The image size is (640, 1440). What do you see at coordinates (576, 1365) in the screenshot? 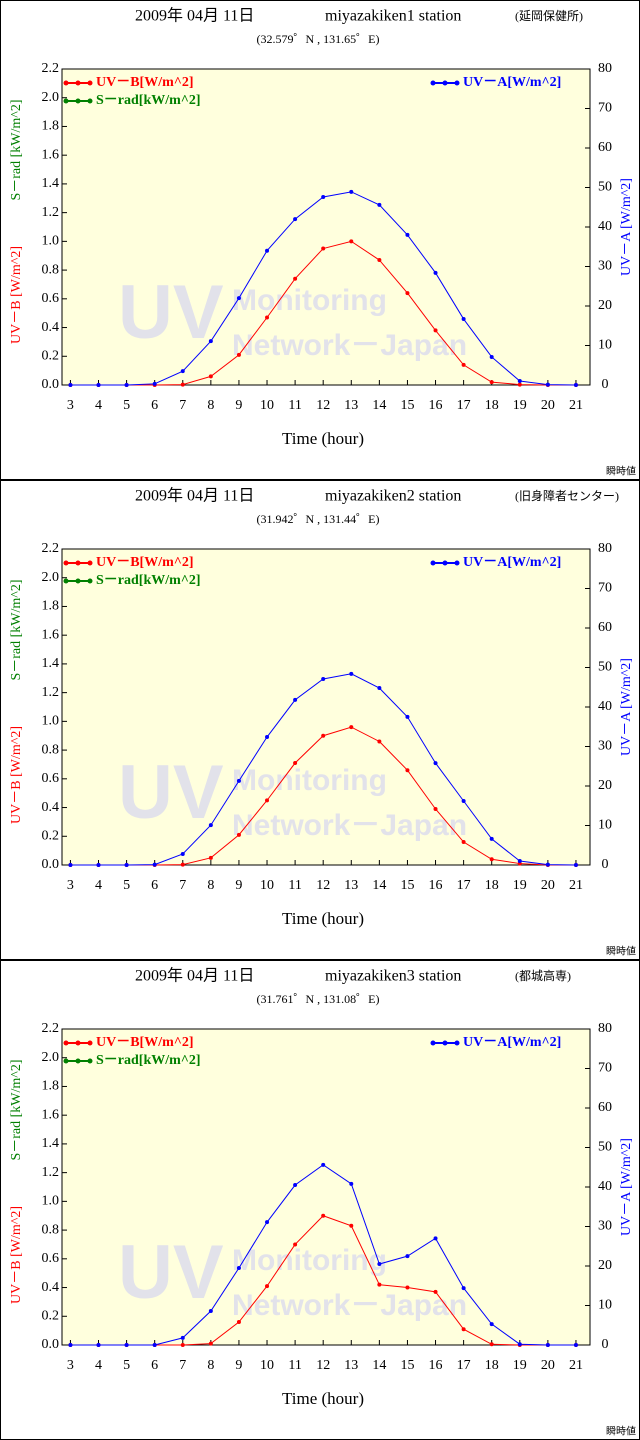
I see `x-tick-label: 21` at bounding box center [576, 1365].